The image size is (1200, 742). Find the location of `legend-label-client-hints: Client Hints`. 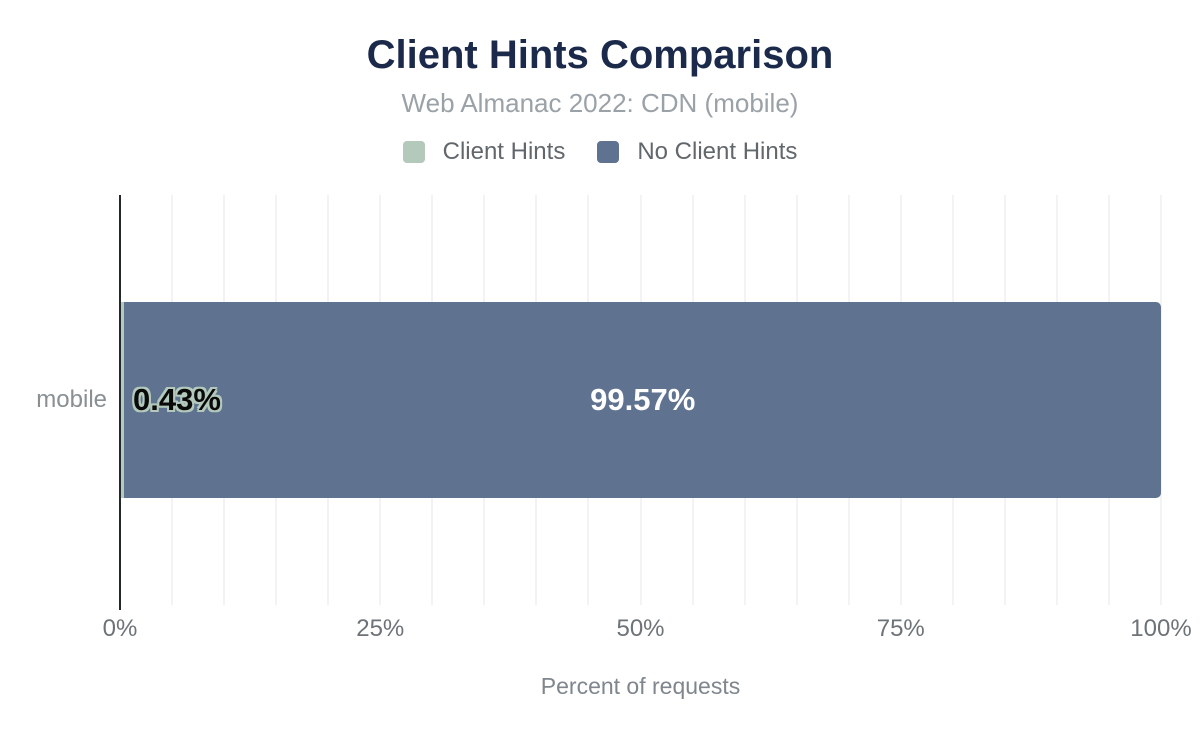

legend-label-client-hints: Client Hints is located at coordinates (504, 151).